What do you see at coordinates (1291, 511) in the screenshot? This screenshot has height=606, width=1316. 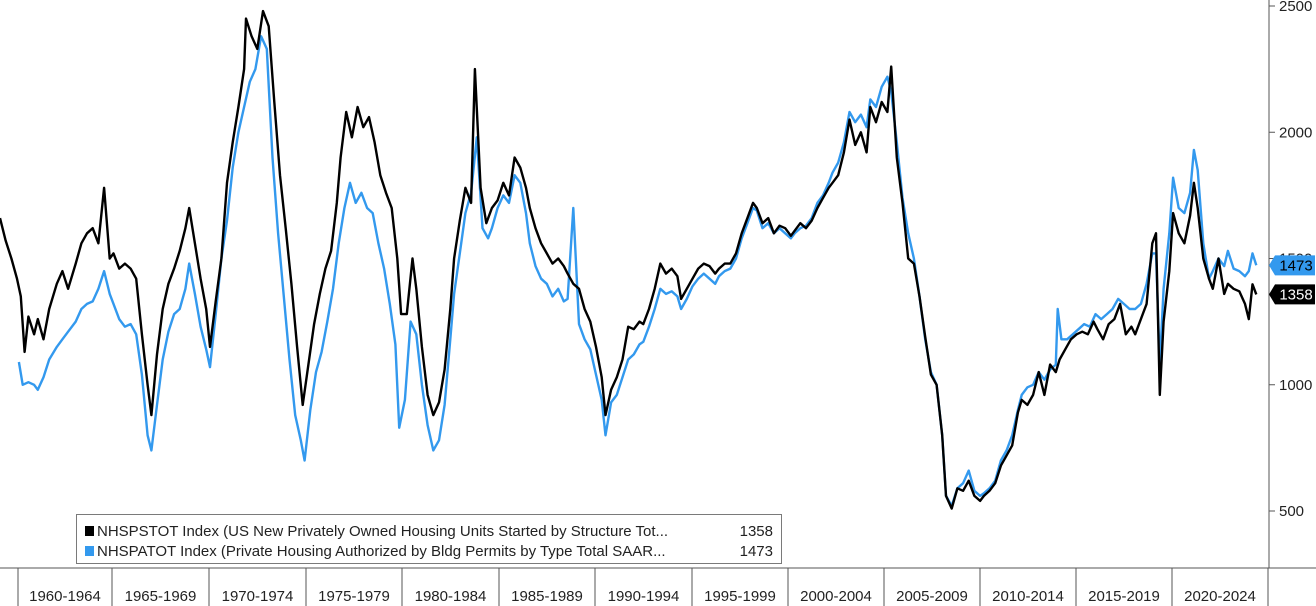 I see `y-tick-label-500: 500` at bounding box center [1291, 511].